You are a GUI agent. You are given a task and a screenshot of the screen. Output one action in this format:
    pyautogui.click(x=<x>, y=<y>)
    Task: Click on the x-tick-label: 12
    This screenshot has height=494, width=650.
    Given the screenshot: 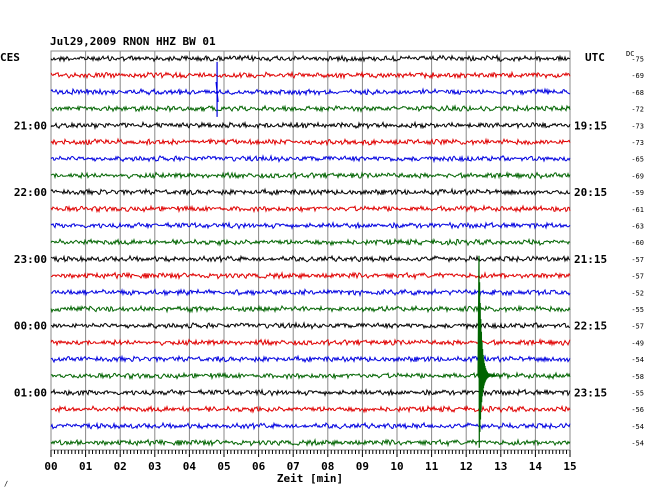 What is the action you would take?
    pyautogui.click(x=466, y=466)
    